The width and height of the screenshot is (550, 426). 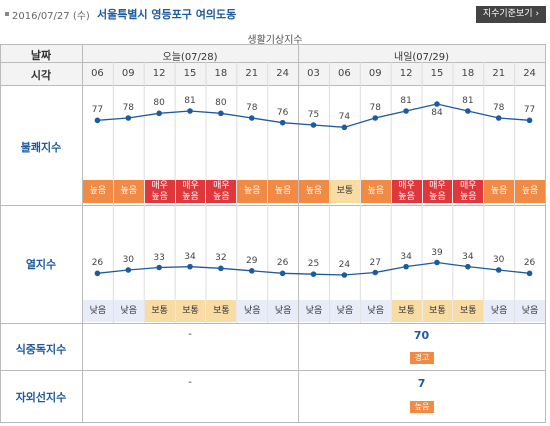 What do you see at coordinates (190, 334) in the screenshot?
I see `food-today-value: -` at bounding box center [190, 334].